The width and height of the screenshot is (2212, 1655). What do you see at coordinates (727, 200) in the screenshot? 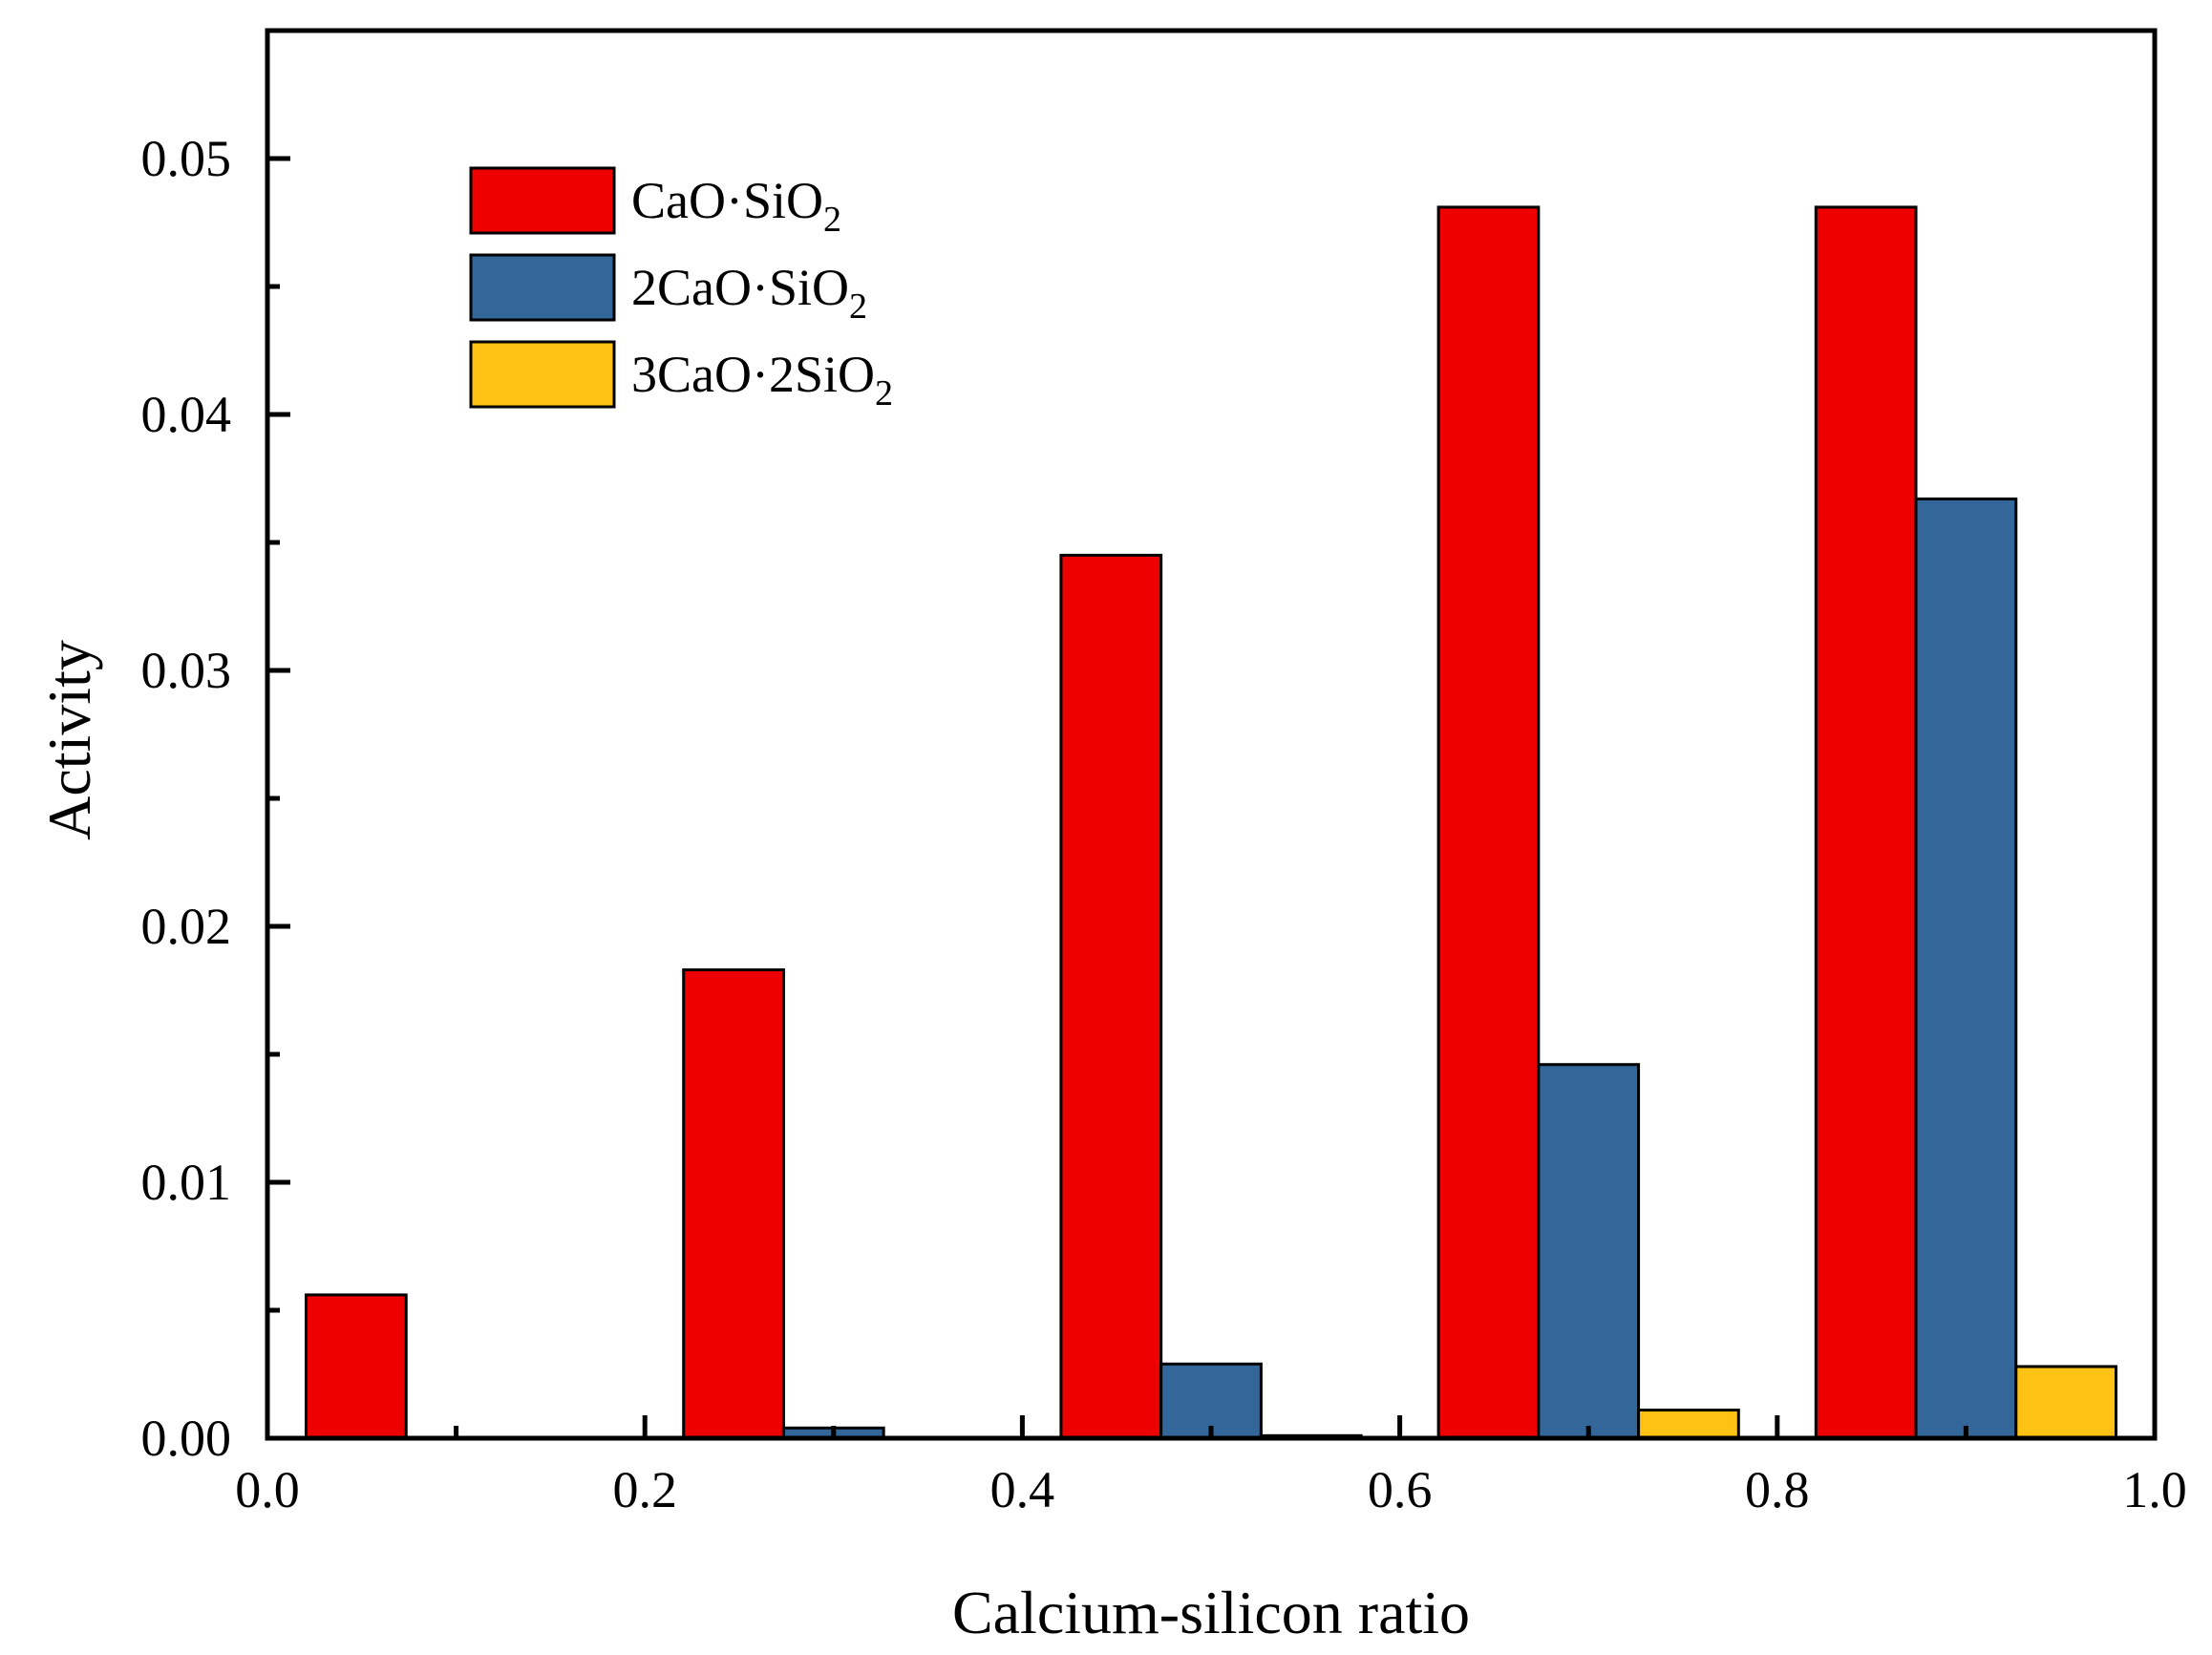
I see `legend-label-text: CaO·SiO` at bounding box center [727, 200].